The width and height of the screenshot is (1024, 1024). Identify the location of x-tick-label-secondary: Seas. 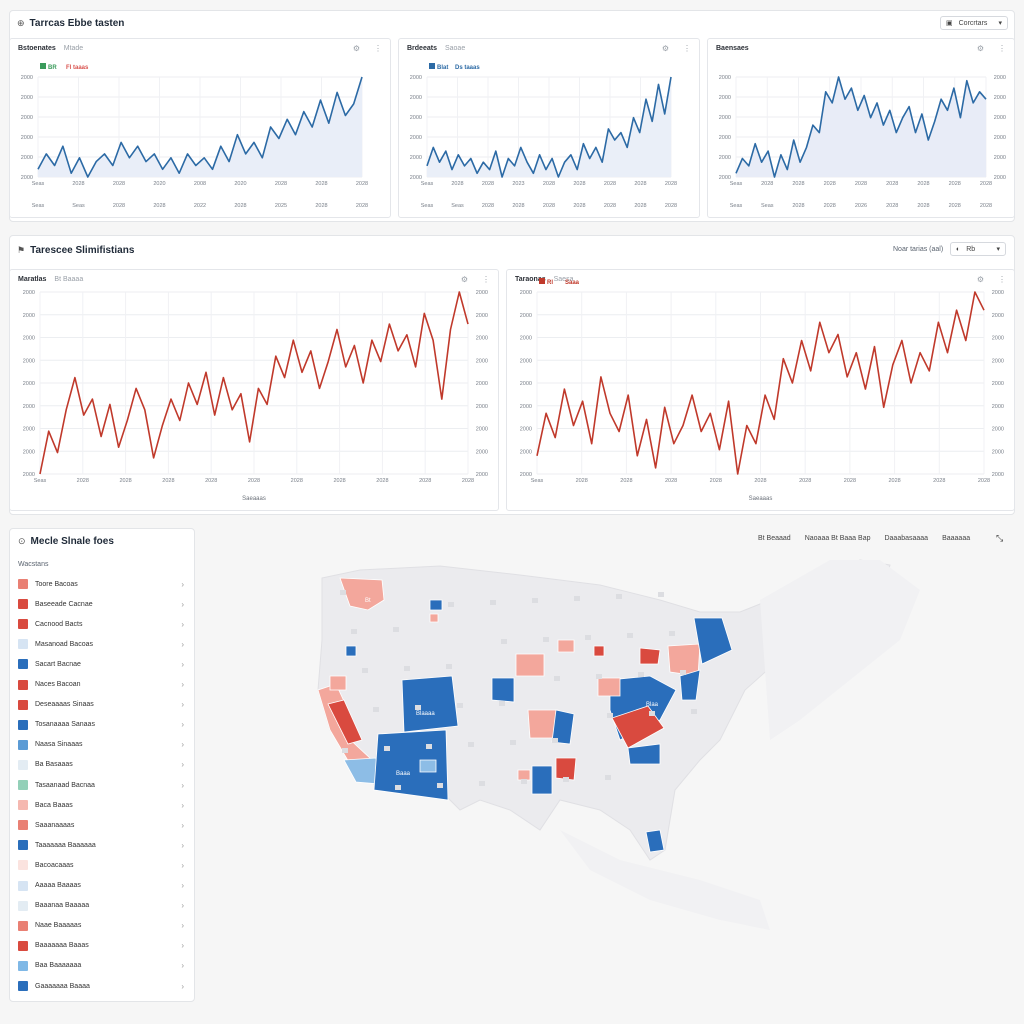
(736, 206).